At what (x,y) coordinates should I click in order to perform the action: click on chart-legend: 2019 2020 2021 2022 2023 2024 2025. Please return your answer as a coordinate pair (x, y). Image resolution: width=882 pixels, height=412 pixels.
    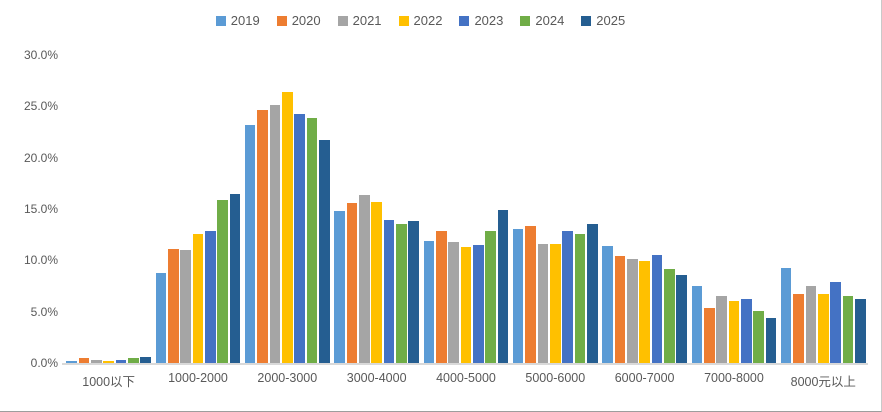
    Looking at the image, I should click on (420, 20).